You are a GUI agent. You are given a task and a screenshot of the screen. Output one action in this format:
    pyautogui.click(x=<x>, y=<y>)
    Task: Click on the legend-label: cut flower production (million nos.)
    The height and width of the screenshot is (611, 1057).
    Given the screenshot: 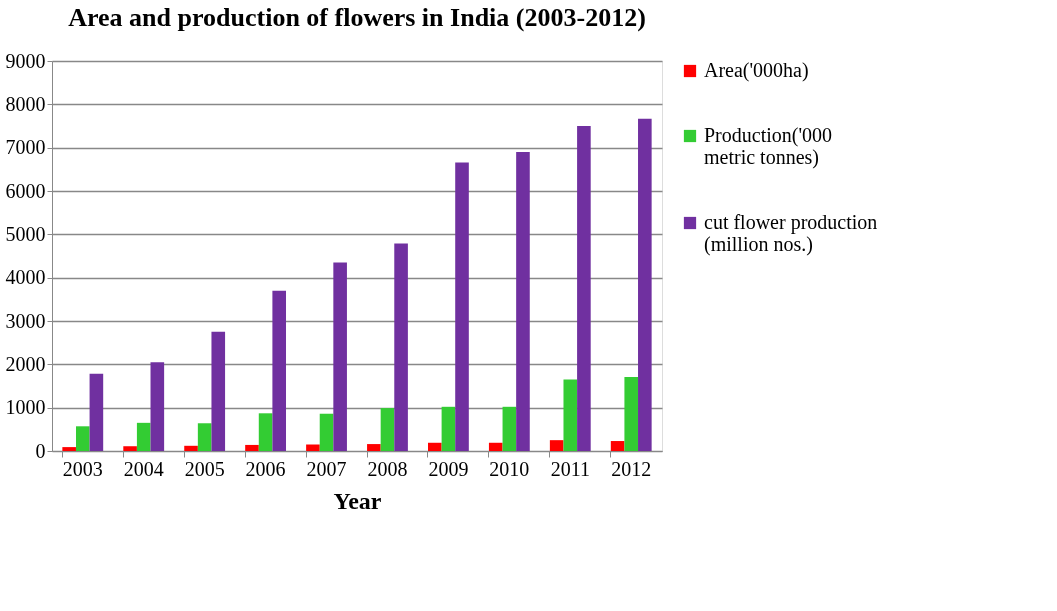 What is the action you would take?
    pyautogui.click(x=791, y=233)
    